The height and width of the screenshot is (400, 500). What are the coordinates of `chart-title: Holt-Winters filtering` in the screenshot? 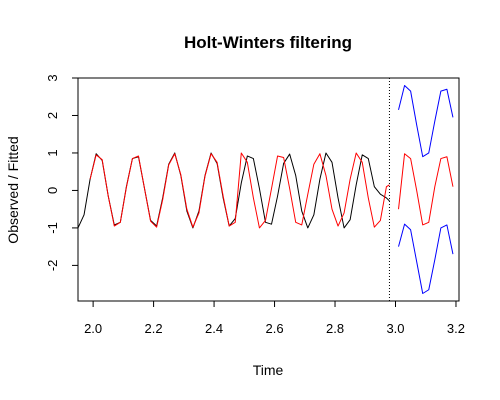 It's located at (268, 42).